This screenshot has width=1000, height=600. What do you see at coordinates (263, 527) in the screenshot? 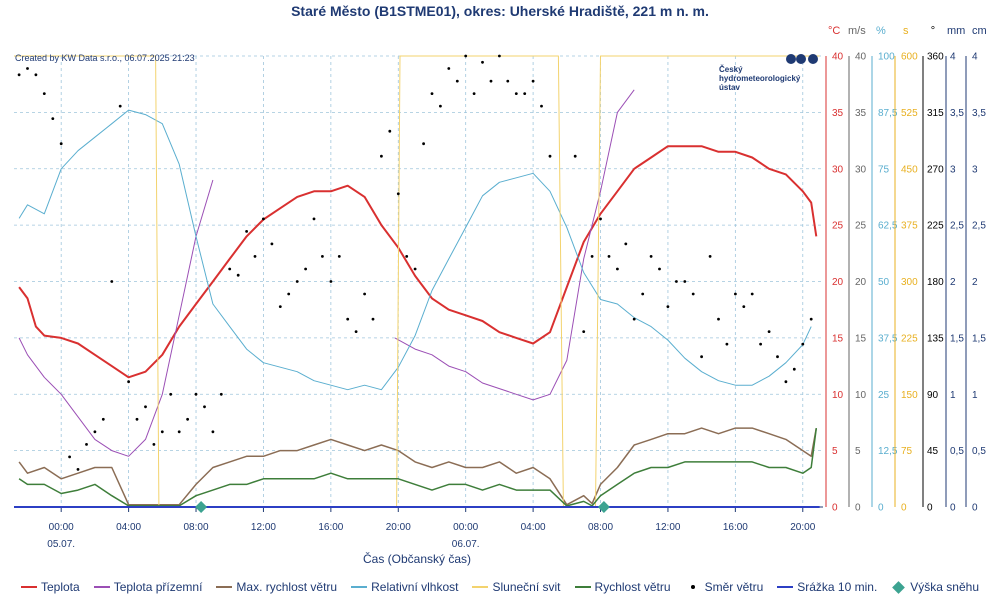
I see `x-tick-label: 12:00` at bounding box center [263, 527].